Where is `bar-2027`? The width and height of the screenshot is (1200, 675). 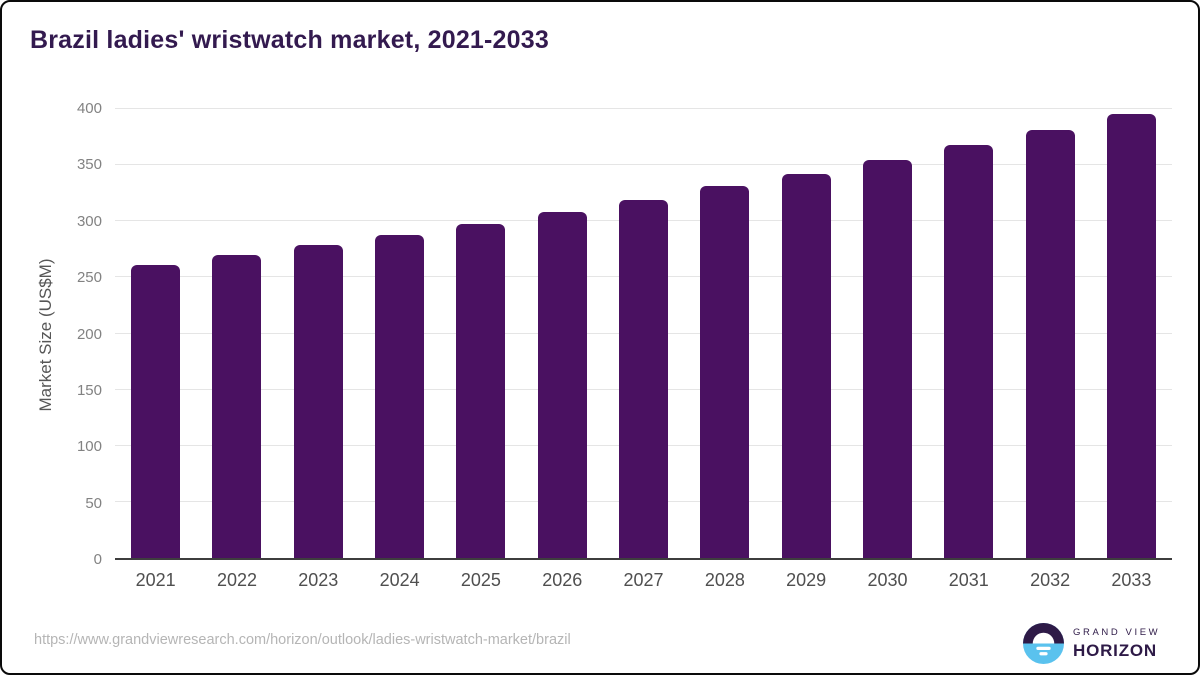
bar-2027 is located at coordinates (644, 378).